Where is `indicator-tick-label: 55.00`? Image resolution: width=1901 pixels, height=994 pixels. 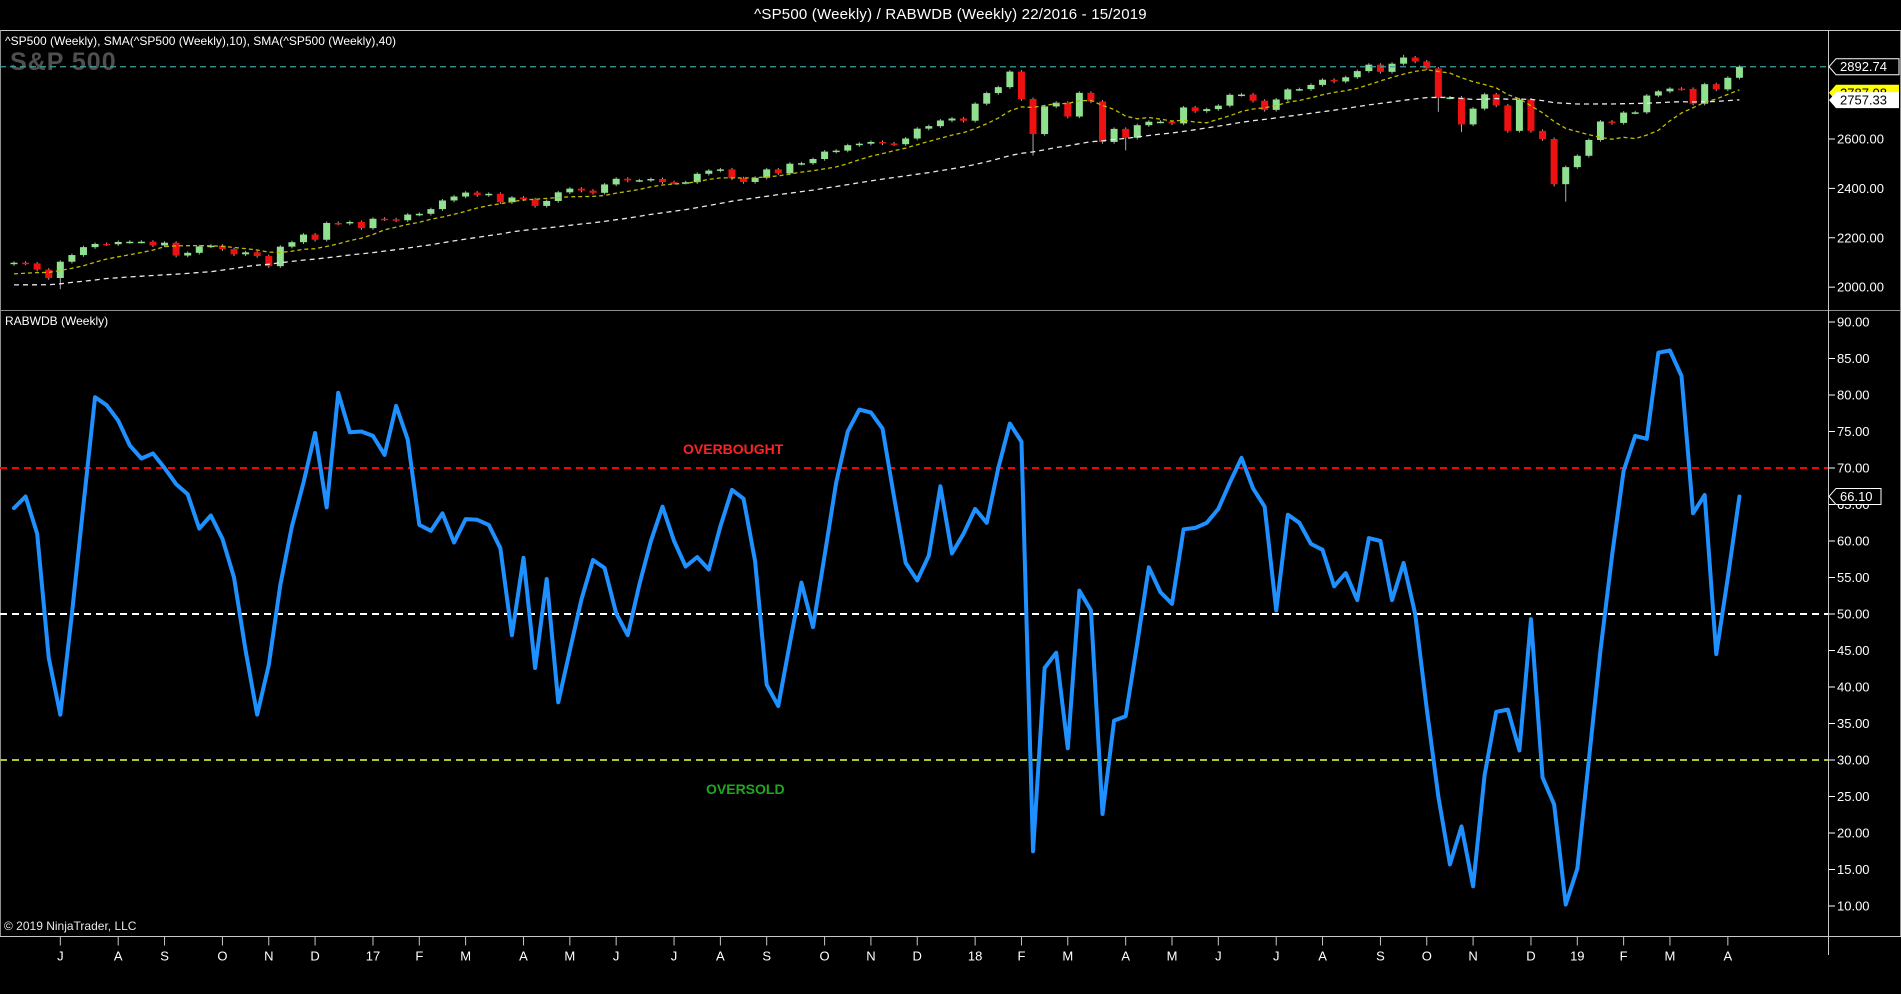
indicator-tick-label: 55.00 is located at coordinates (1853, 577).